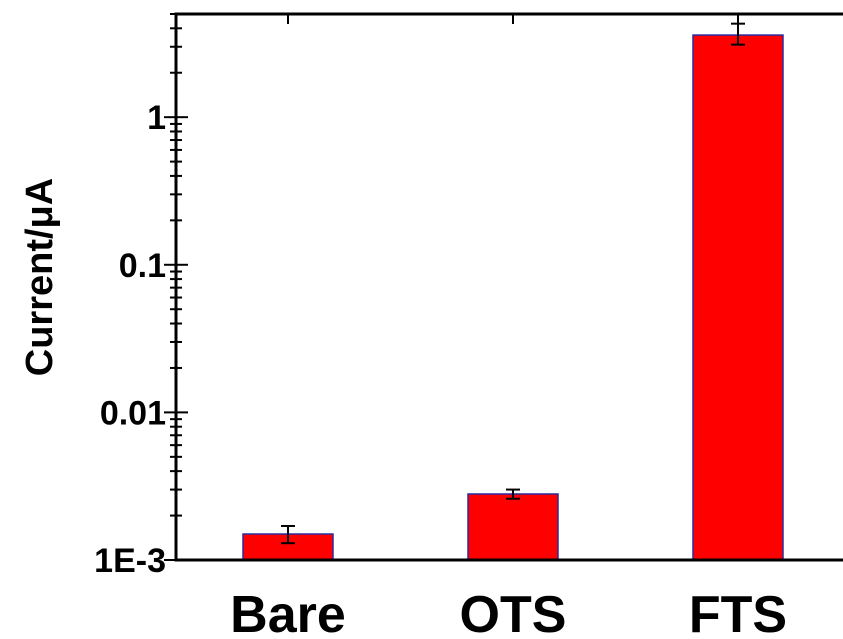 The height and width of the screenshot is (639, 843). What do you see at coordinates (738, 612) in the screenshot?
I see `x-category-label: FTS` at bounding box center [738, 612].